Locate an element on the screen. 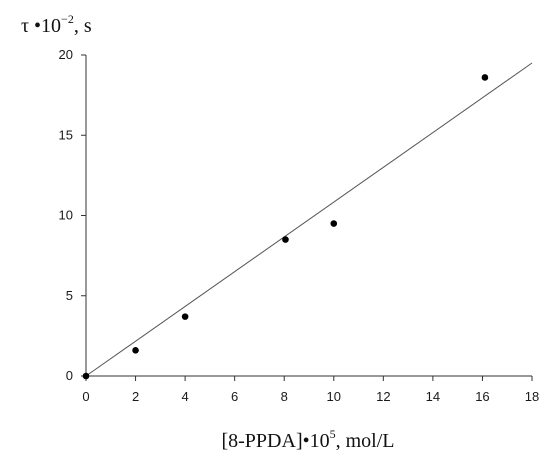 The height and width of the screenshot is (464, 550). y-tick-label: 15 is located at coordinates (66, 134).